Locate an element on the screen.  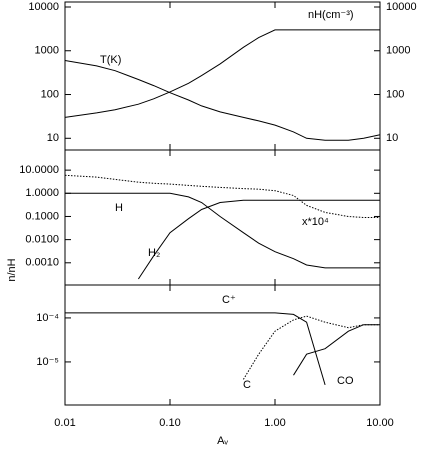
y-tick-label: 1000 is located at coordinates (47, 51).